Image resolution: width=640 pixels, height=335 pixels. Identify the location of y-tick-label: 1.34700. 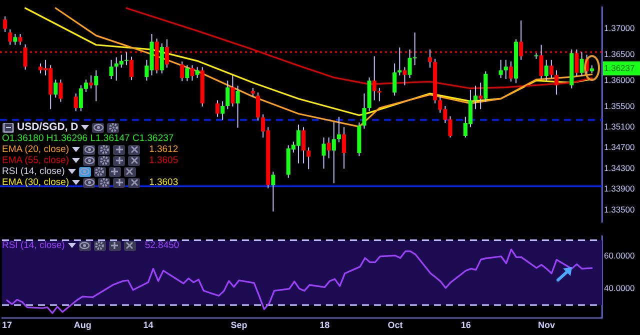
(619, 147).